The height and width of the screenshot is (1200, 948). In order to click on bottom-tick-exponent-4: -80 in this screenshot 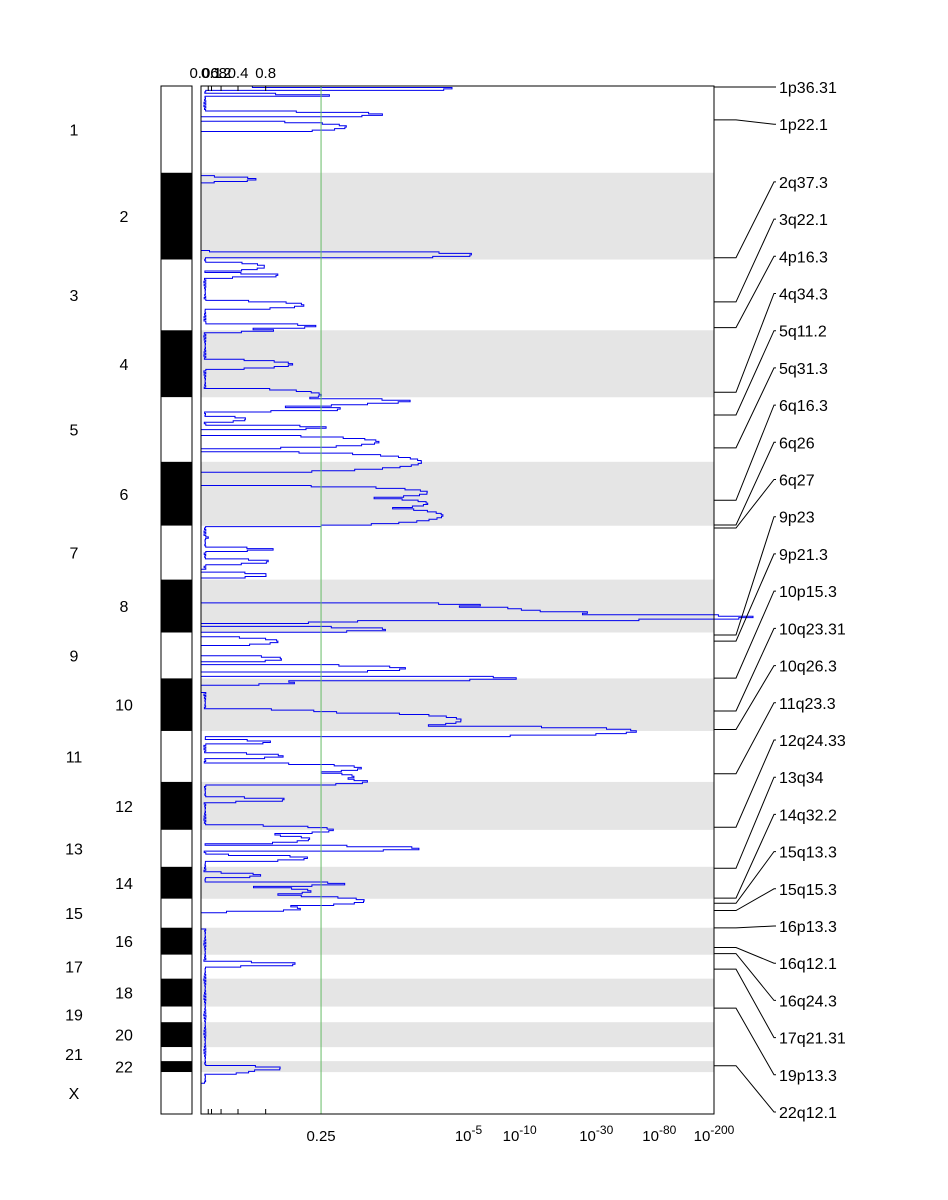, I will do `click(668, 1130)`.